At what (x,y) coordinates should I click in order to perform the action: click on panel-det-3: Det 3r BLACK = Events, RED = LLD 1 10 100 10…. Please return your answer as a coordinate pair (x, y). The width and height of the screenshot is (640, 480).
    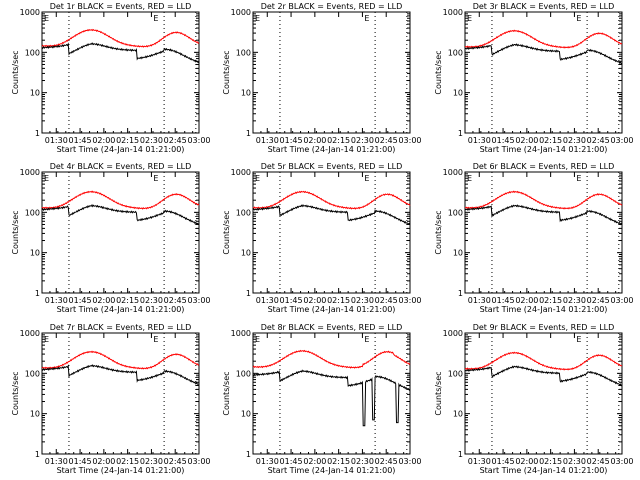
    Looking at the image, I should click on (534, 78).